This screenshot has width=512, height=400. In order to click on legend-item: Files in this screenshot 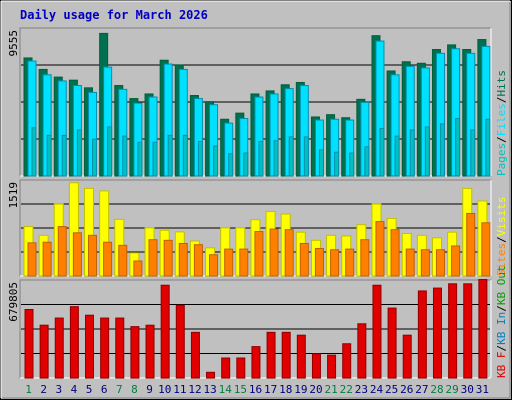, I will do `click(501, 119)`.